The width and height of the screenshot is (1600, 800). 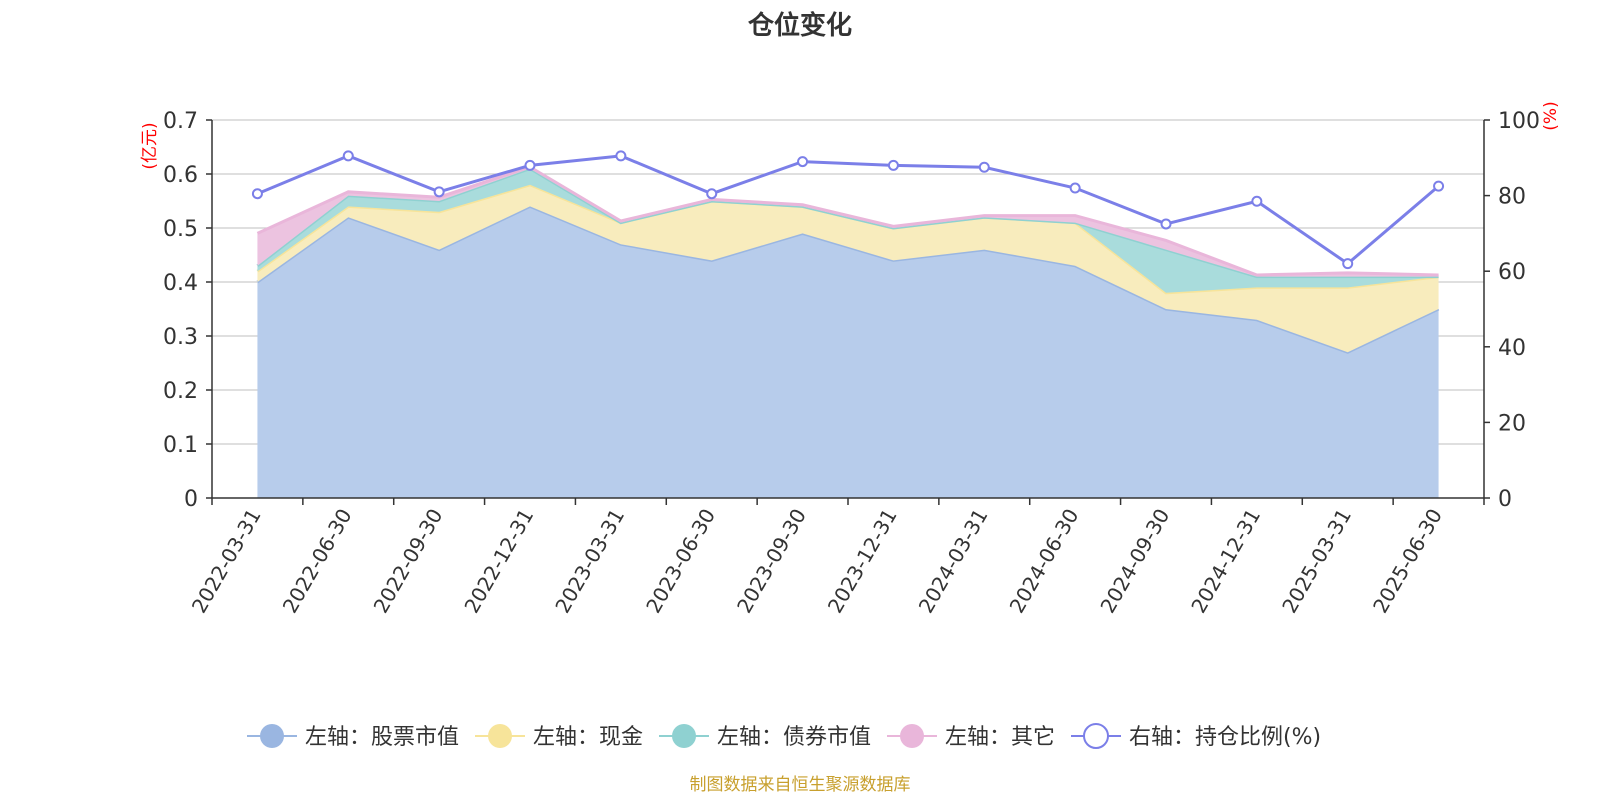 What do you see at coordinates (226, 561) in the screenshot?
I see `x-tick-label: 2022-03-31` at bounding box center [226, 561].